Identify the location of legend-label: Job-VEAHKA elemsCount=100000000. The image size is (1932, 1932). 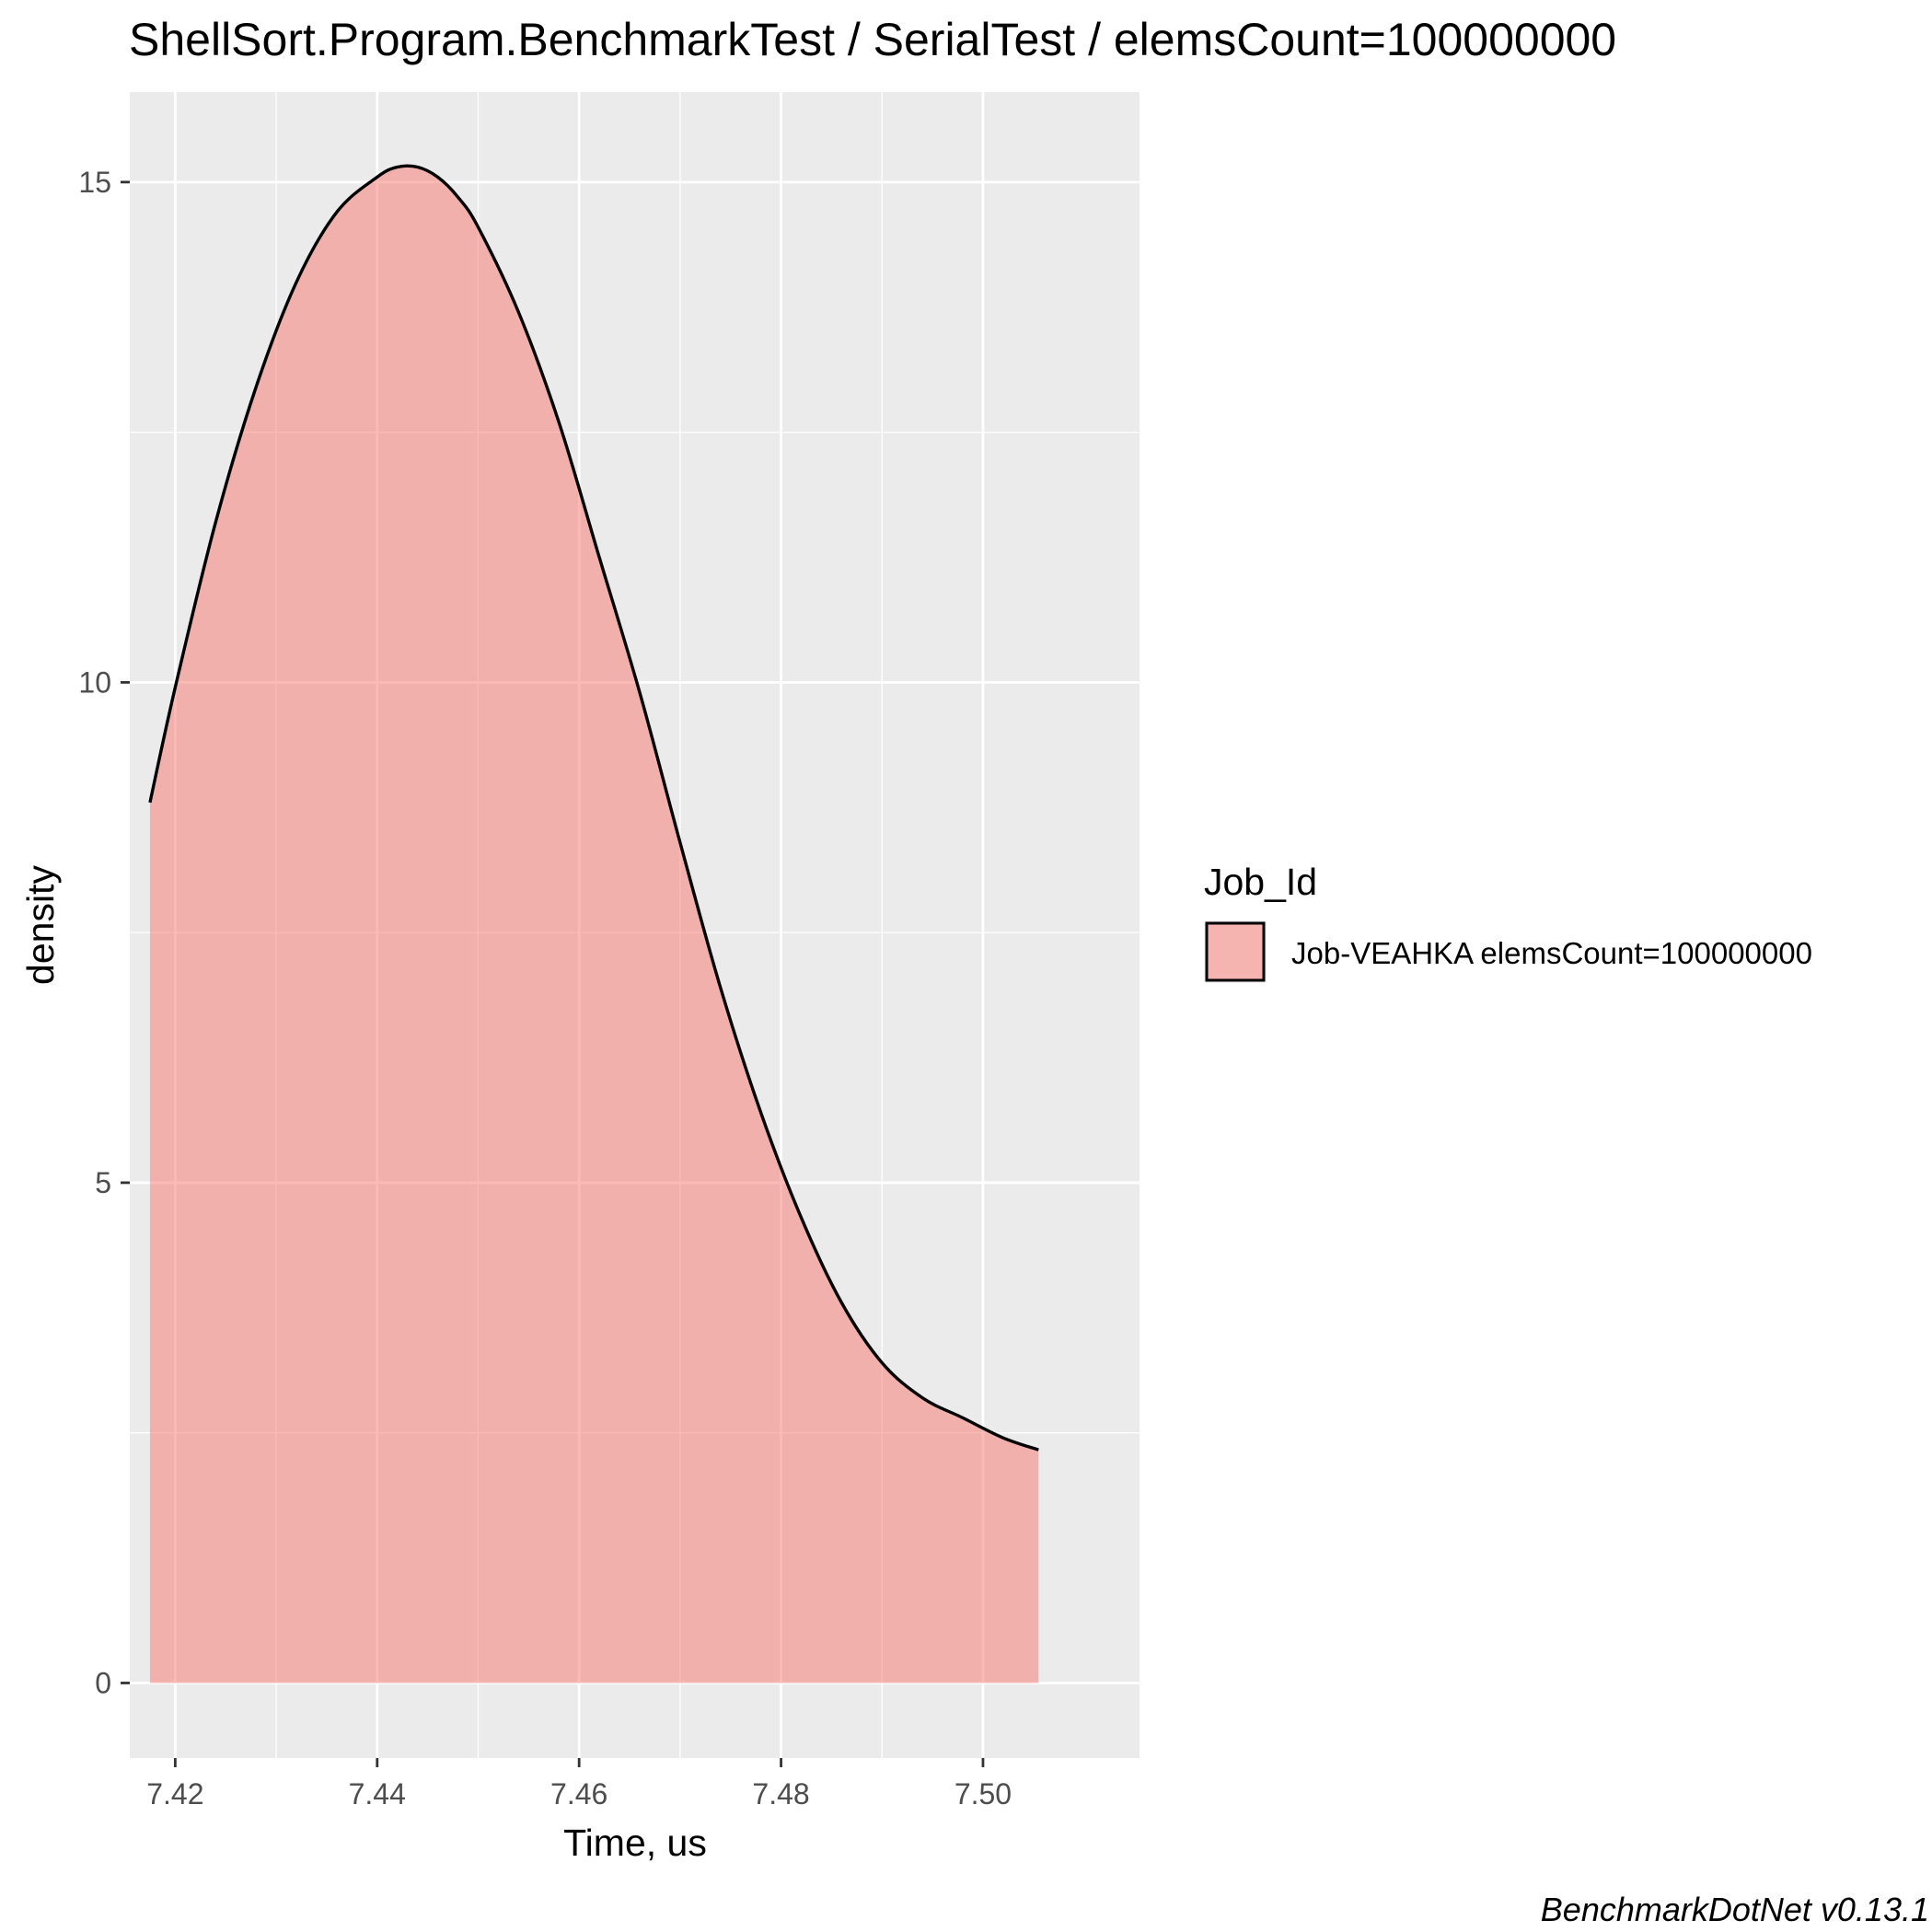
(1551, 953).